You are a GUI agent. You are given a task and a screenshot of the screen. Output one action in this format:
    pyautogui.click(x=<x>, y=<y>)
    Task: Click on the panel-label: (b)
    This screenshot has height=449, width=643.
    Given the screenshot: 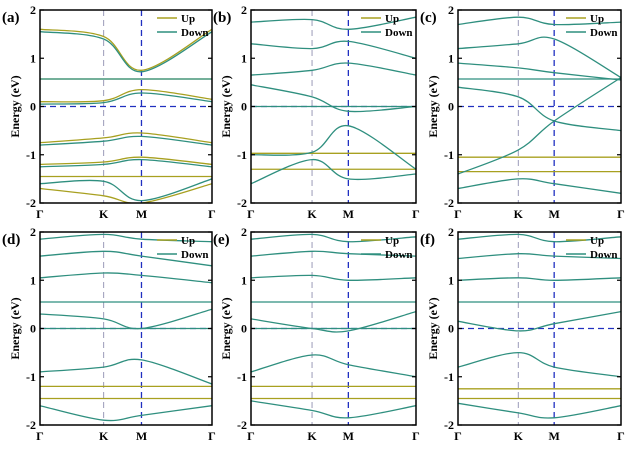 What is the action you would take?
    pyautogui.click(x=222, y=18)
    